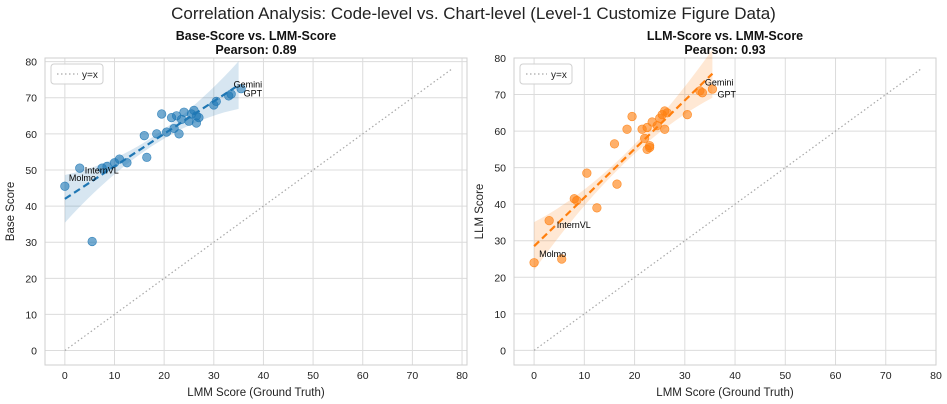  I want to click on panel-title: Base-Score vs. LMM-Score, so click(256, 36).